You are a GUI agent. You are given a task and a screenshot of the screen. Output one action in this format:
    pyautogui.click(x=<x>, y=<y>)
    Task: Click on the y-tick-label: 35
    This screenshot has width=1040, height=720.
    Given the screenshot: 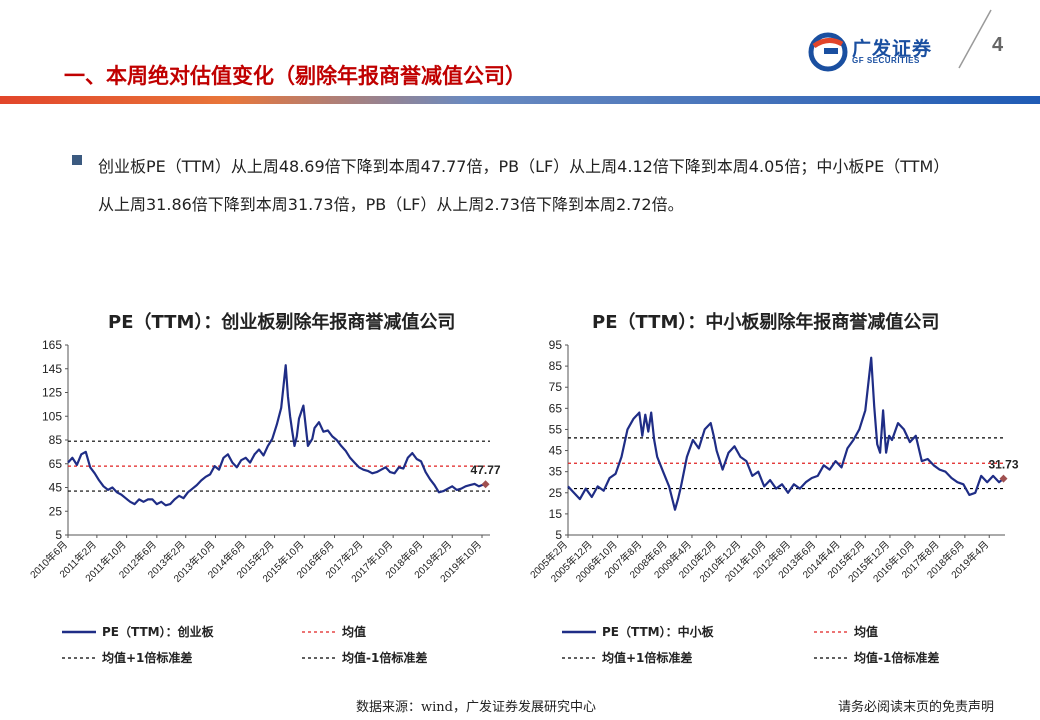 What is the action you would take?
    pyautogui.click(x=556, y=472)
    